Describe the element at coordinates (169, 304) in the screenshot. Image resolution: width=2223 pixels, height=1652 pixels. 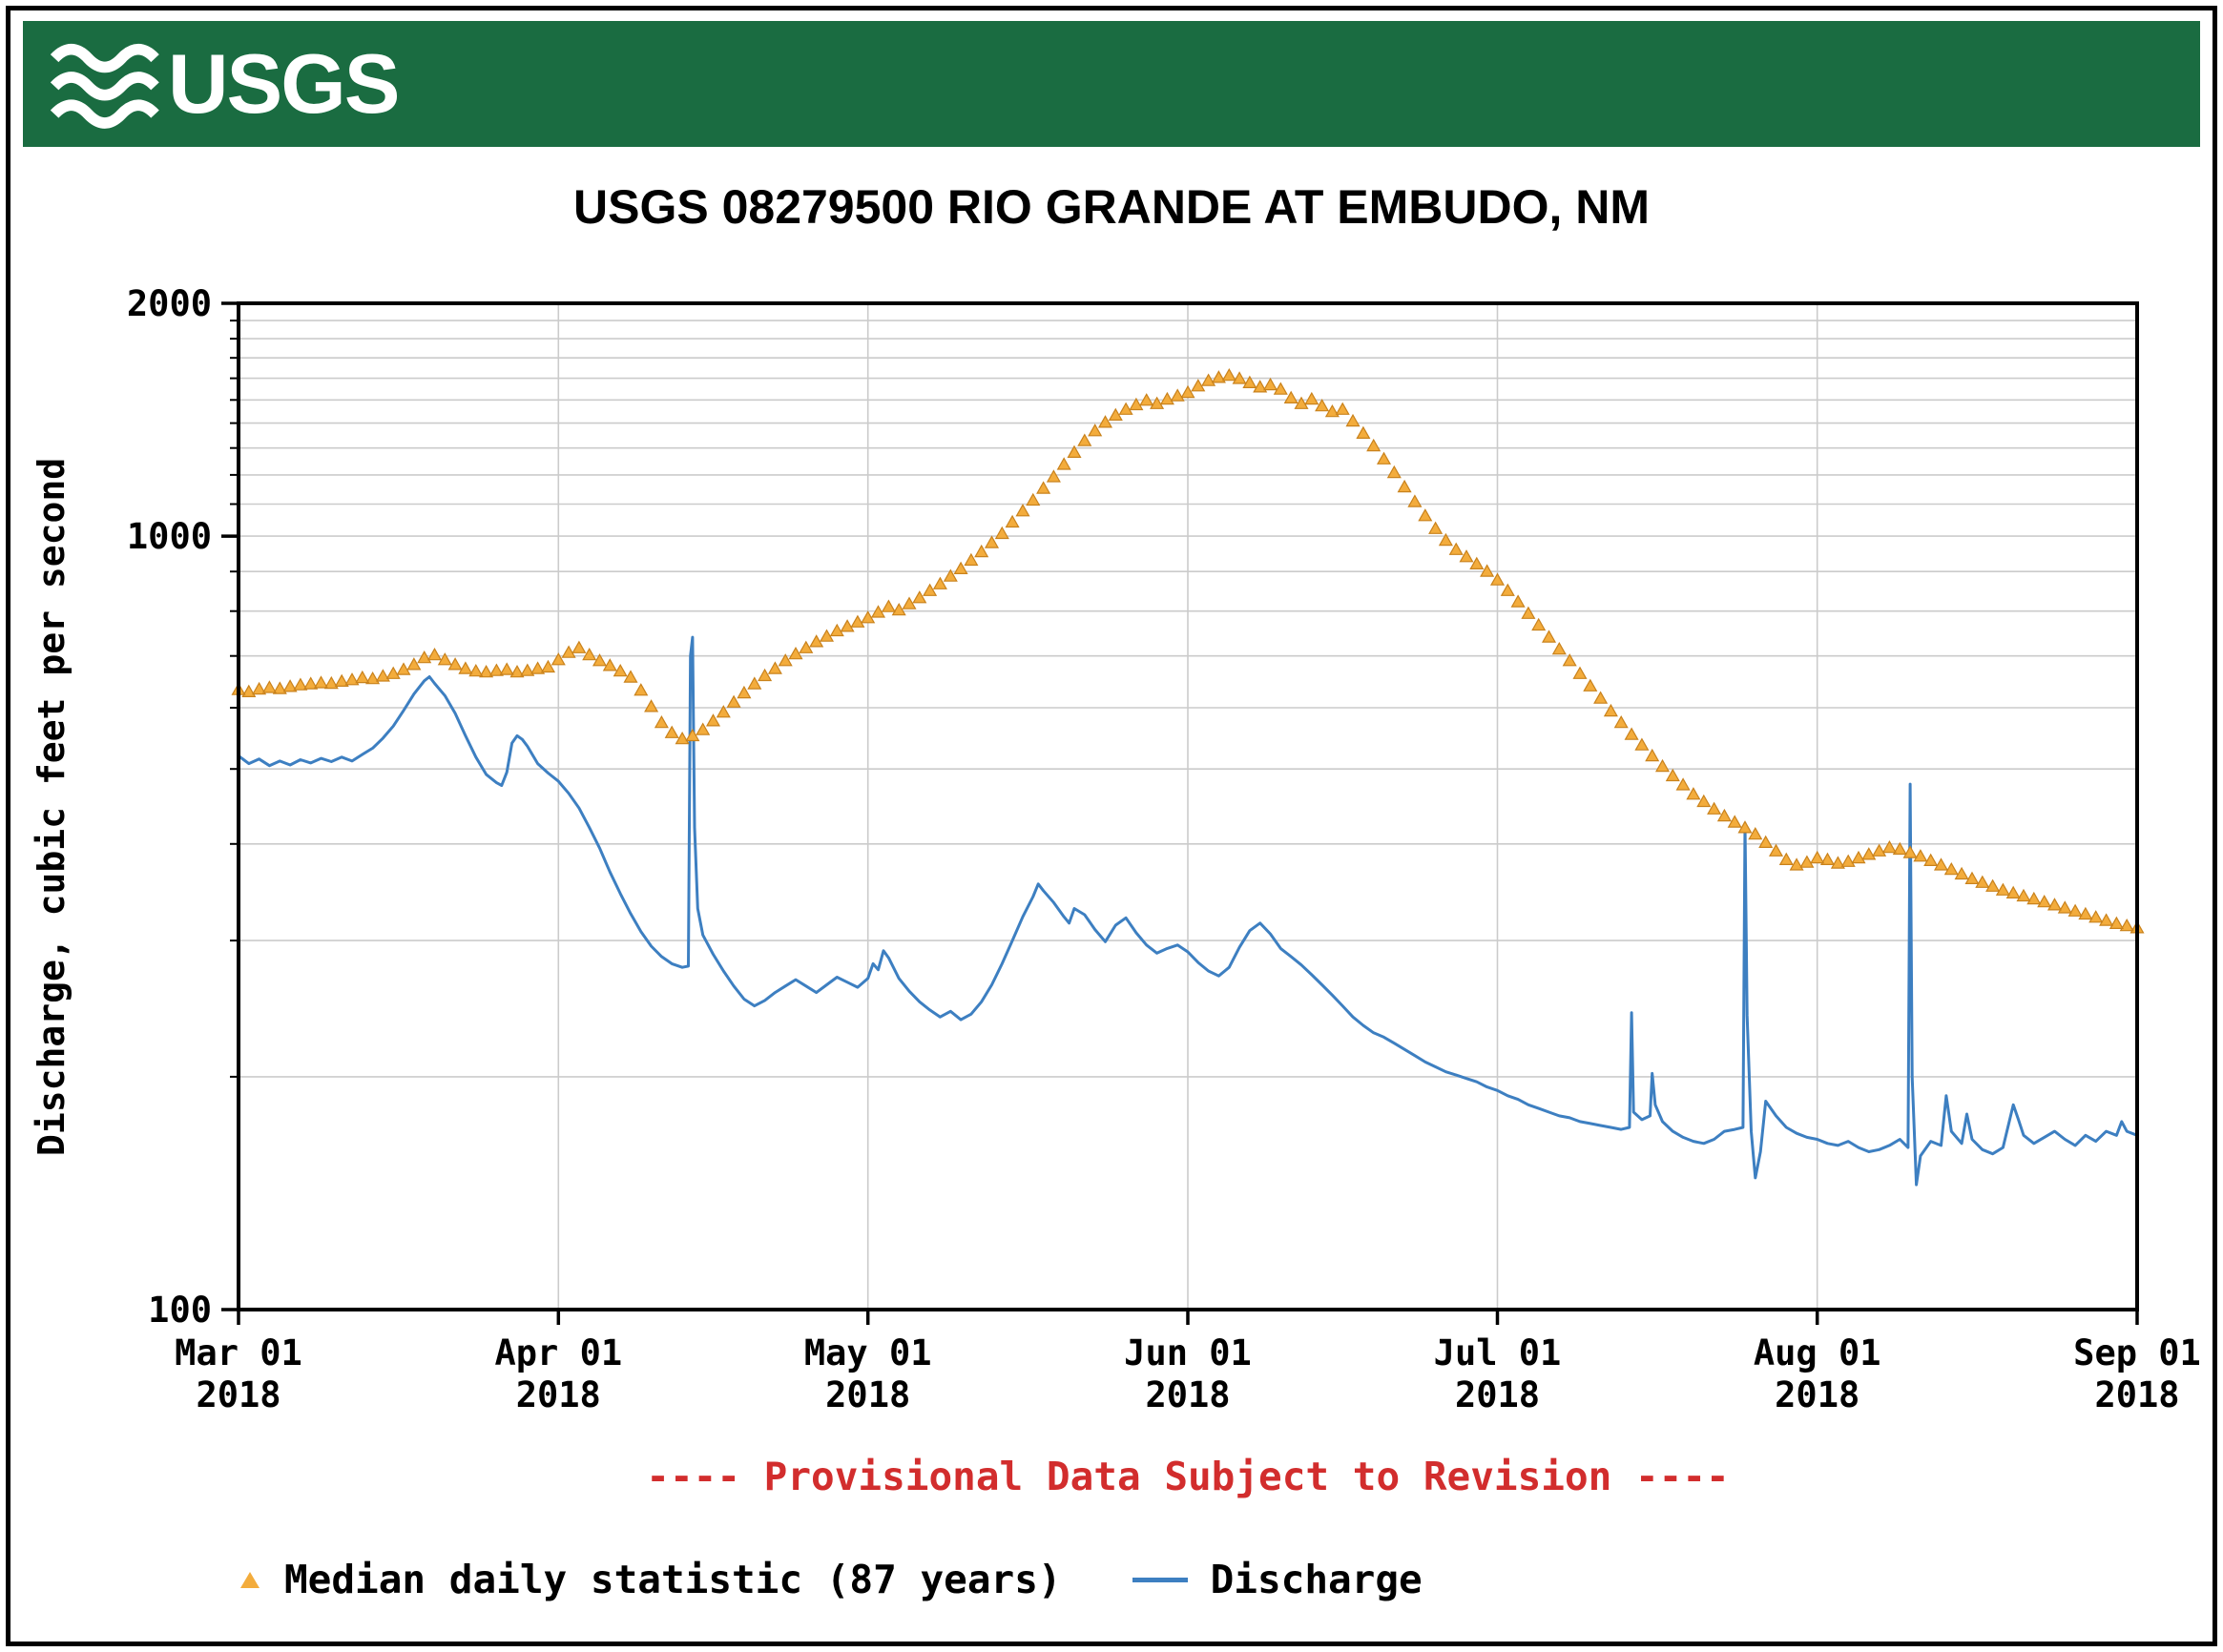
I see `svg-text: 2000` at that location.